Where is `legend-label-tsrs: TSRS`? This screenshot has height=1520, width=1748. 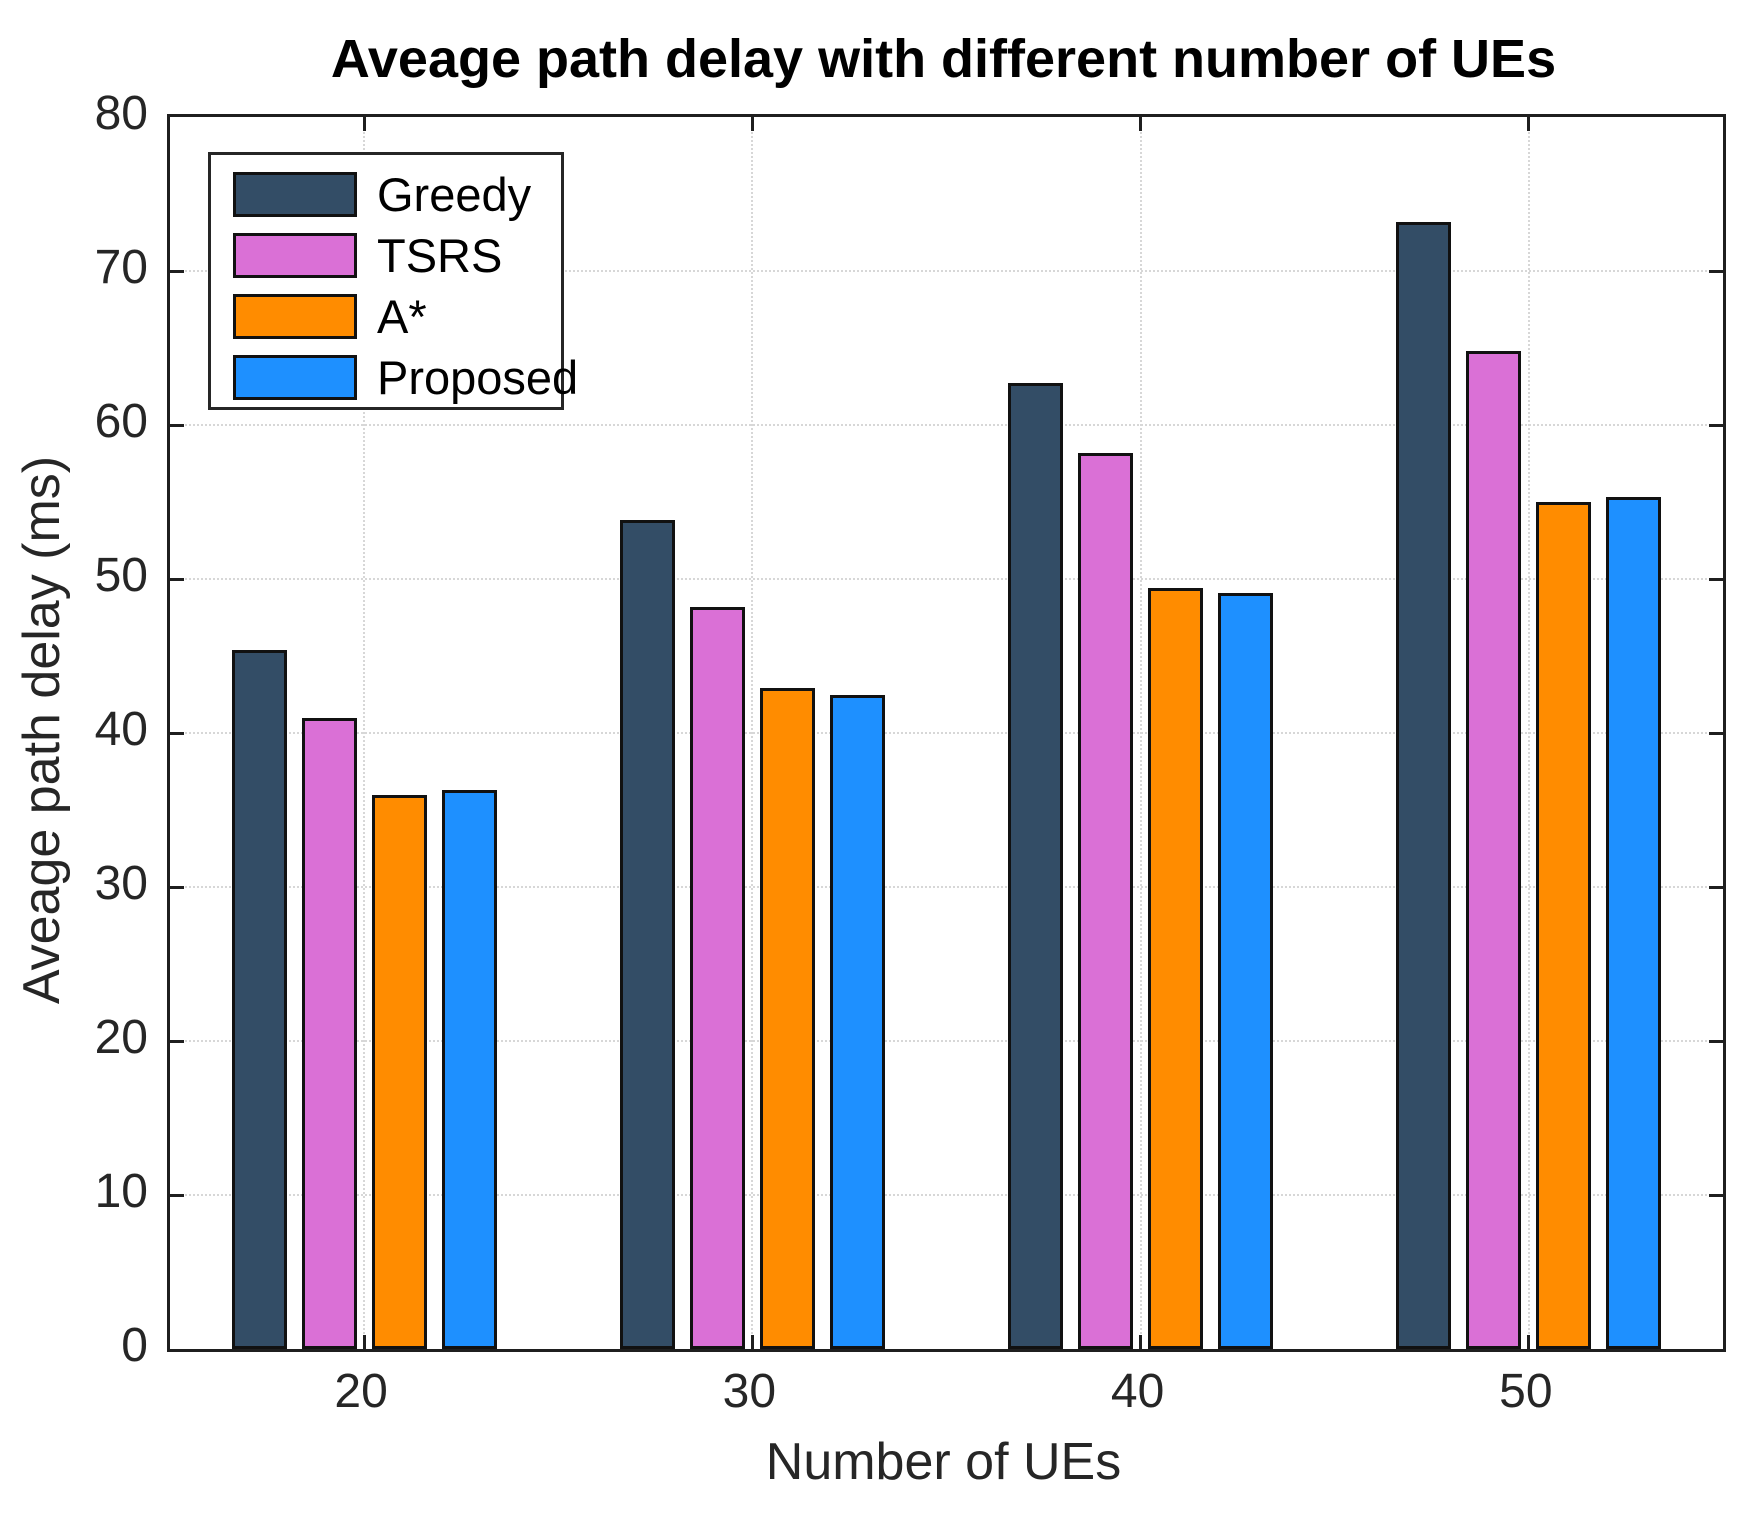
legend-label-tsrs: TSRS is located at coordinates (440, 255).